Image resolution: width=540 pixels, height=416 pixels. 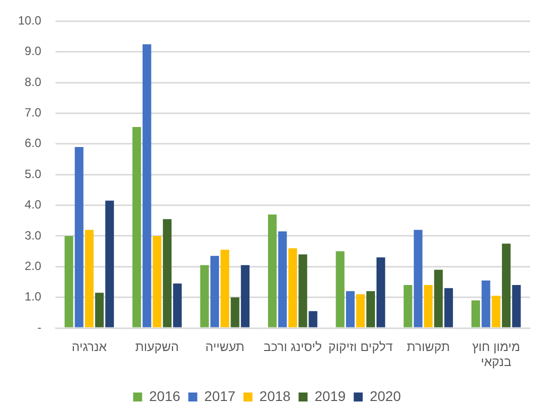 What do you see at coordinates (224, 347) in the screenshot?
I see `x-tick-label: תעשייה` at bounding box center [224, 347].